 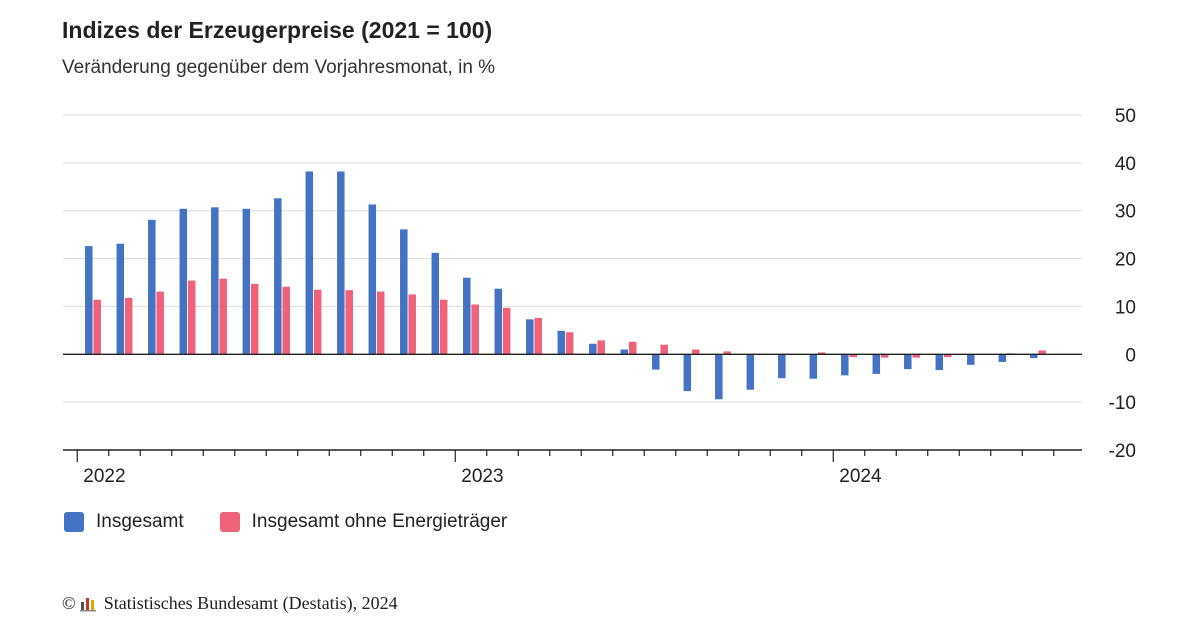 I want to click on copyright-symbol: ©, so click(x=69, y=603).